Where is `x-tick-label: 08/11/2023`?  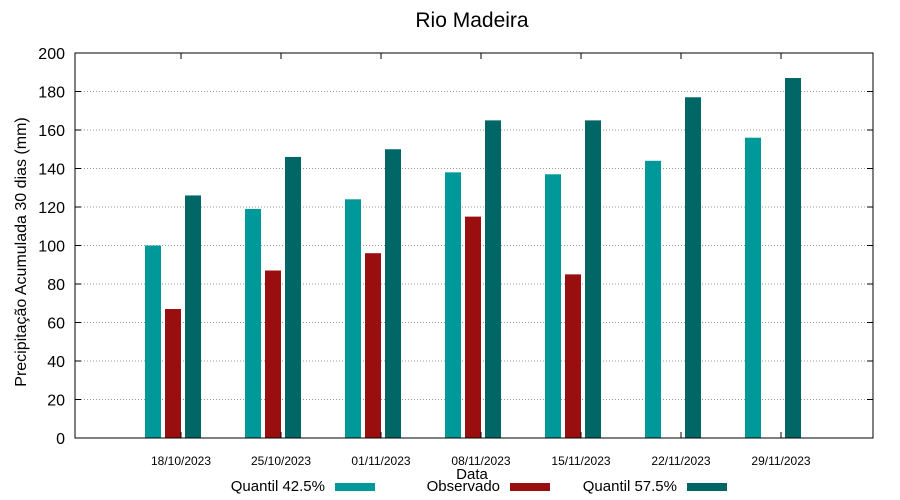
x-tick-label: 08/11/2023 is located at coordinates (480, 461).